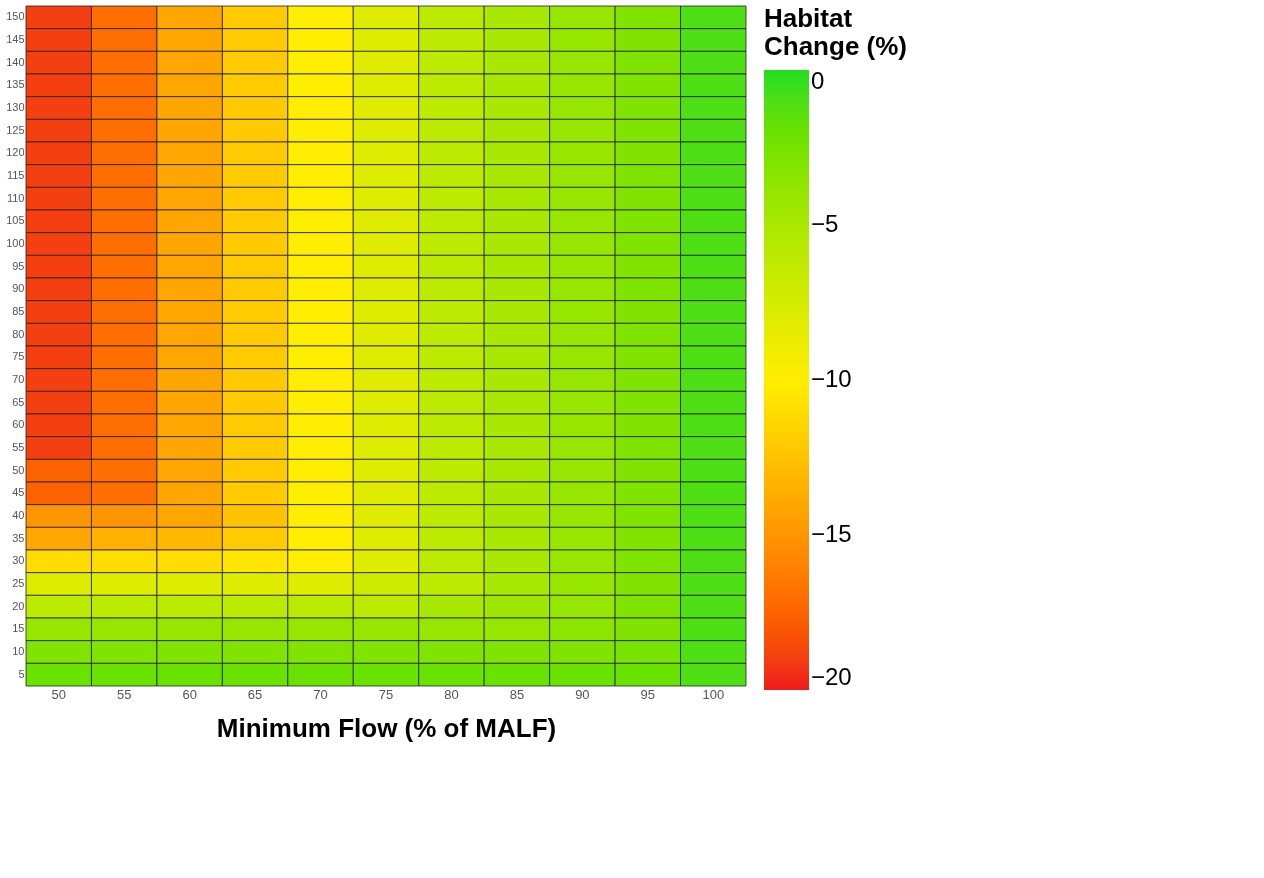 The height and width of the screenshot is (878, 1264). Describe the element at coordinates (831, 533) in the screenshot. I see `color-bar-label: −15` at that location.